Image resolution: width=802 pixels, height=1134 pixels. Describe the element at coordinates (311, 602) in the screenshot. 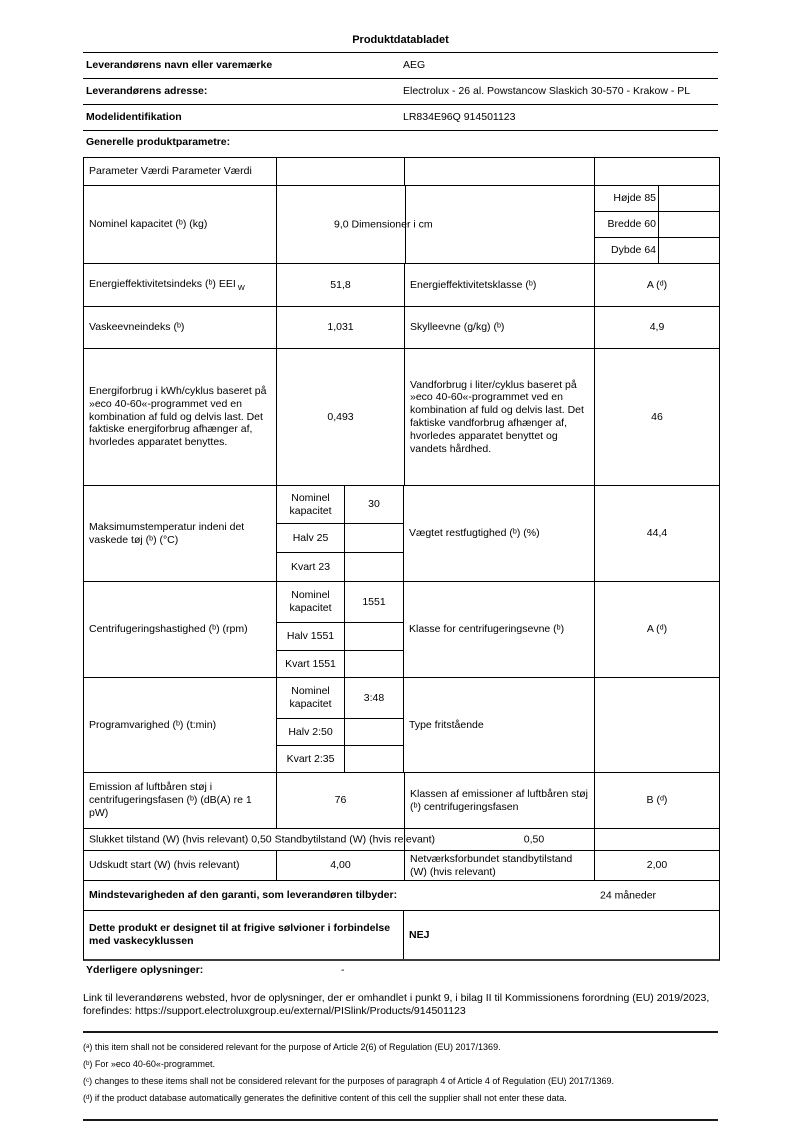

I see `spin-nominal-label: Nominel kapacitet` at that location.